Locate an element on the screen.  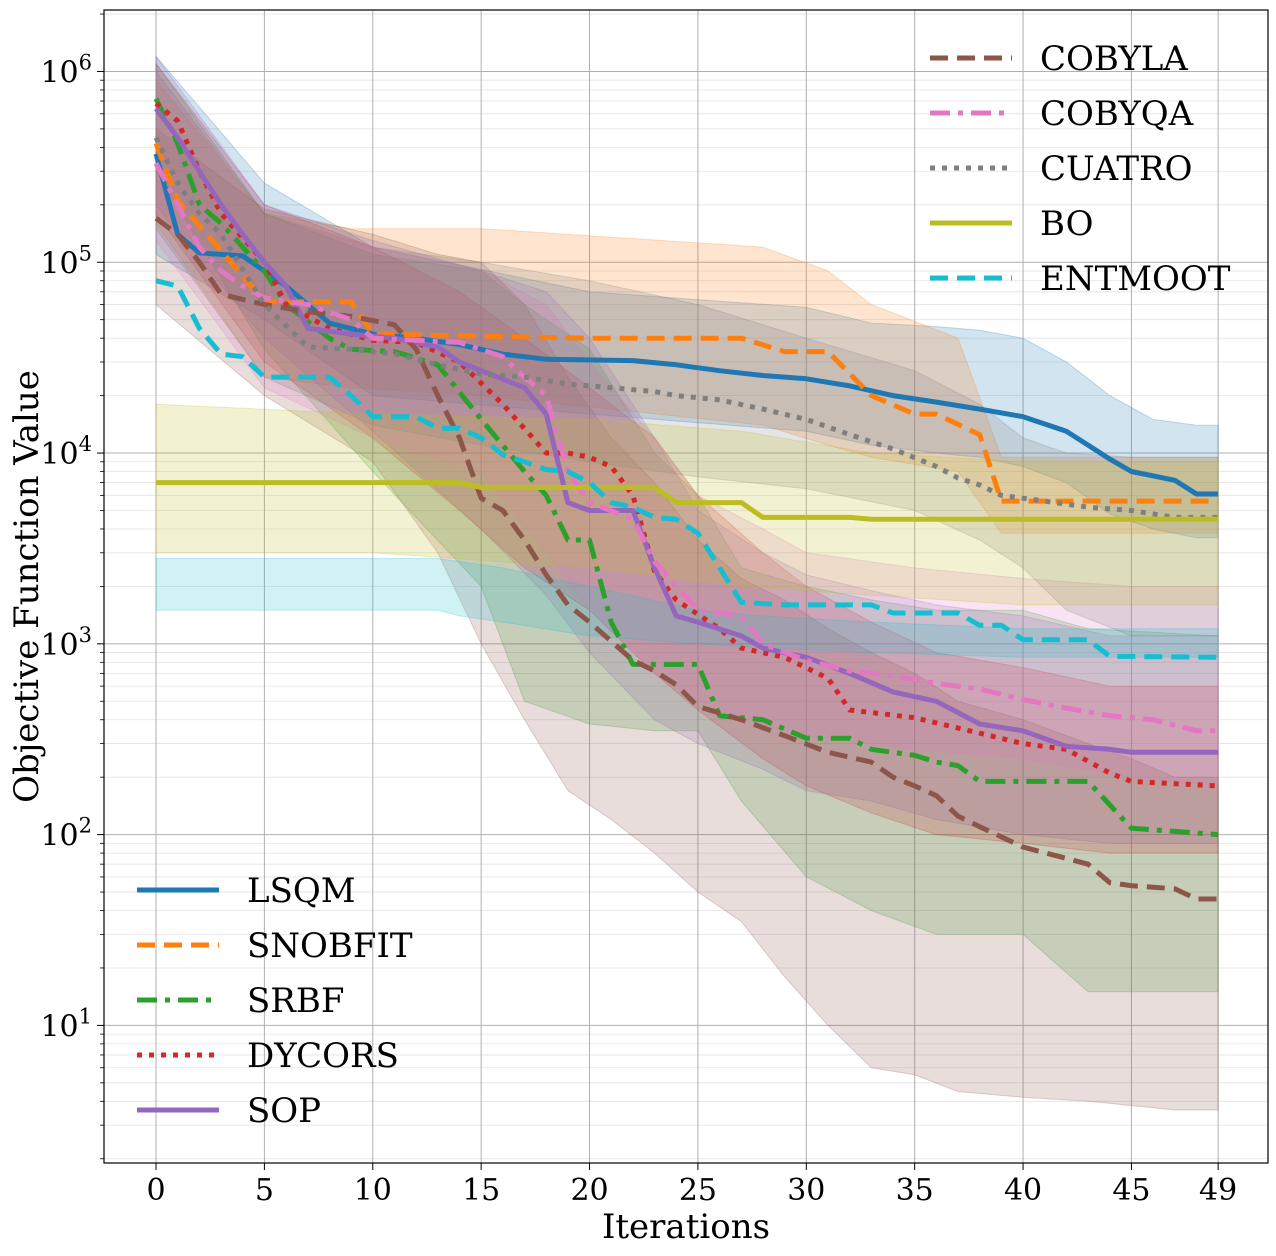
x-tick-label: 45 is located at coordinates (1131, 1190).